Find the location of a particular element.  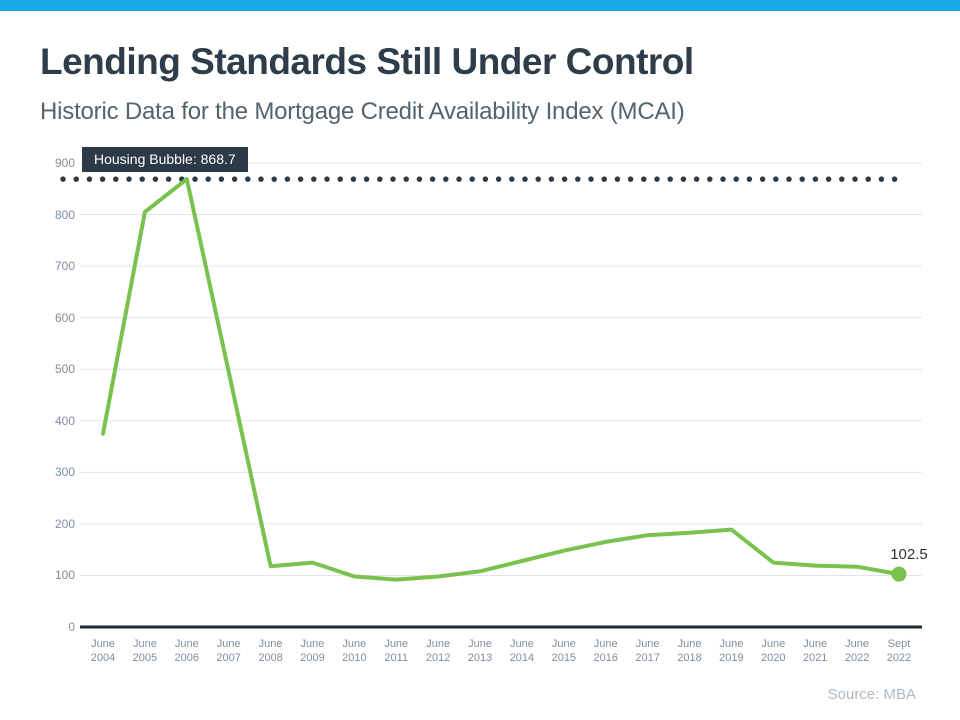

y-tick-label: 500 is located at coordinates (64, 369).